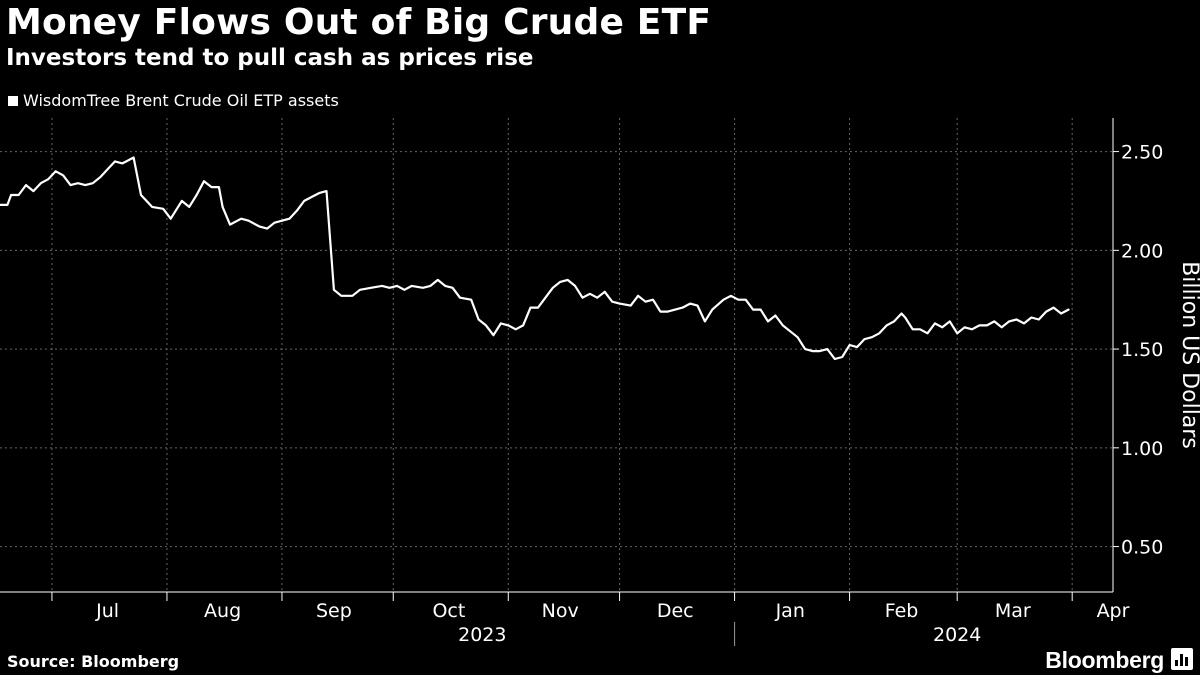 The height and width of the screenshot is (675, 1200). I want to click on y-tick-label: 1.50, so click(1142, 350).